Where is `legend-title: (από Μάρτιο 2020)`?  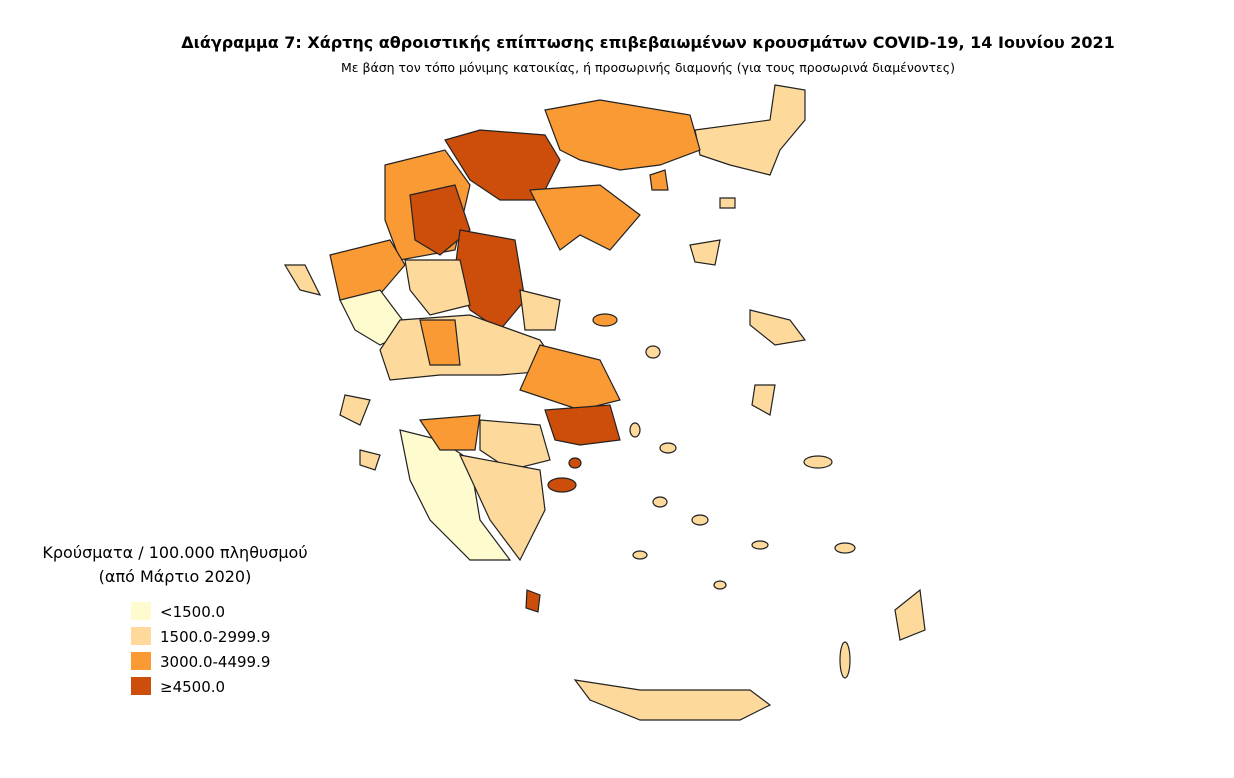 legend-title: (από Μάρτιο 2020) is located at coordinates (175, 576).